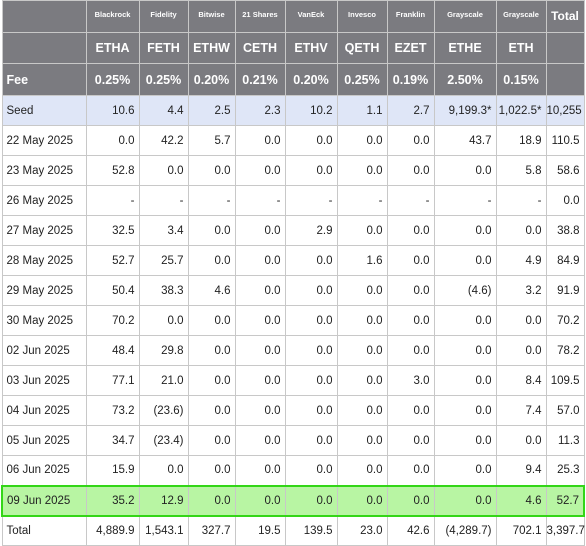  Describe the element at coordinates (163, 380) in the screenshot. I see `flow-cell: 21.0` at that location.